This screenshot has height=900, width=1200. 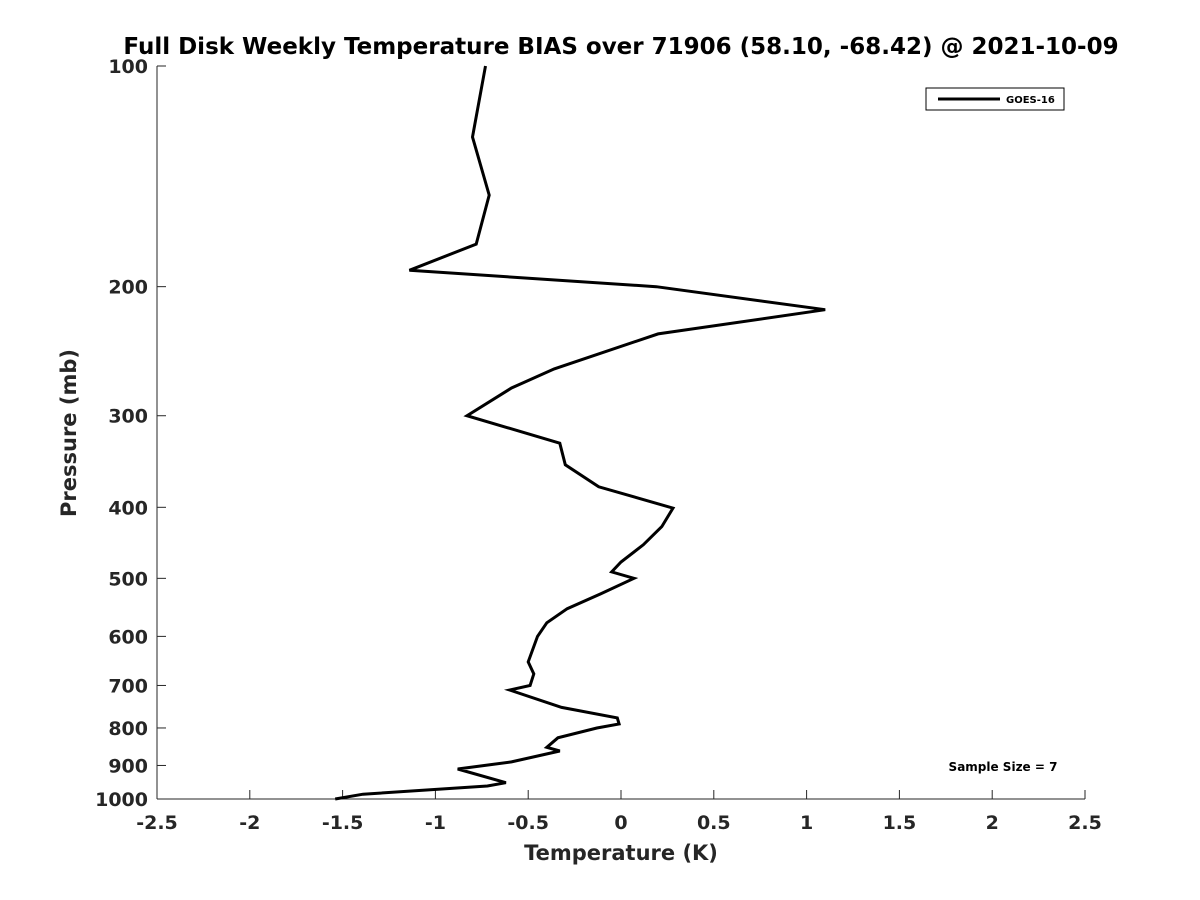 What do you see at coordinates (128, 637) in the screenshot?
I see `y-tick-label: 600` at bounding box center [128, 637].